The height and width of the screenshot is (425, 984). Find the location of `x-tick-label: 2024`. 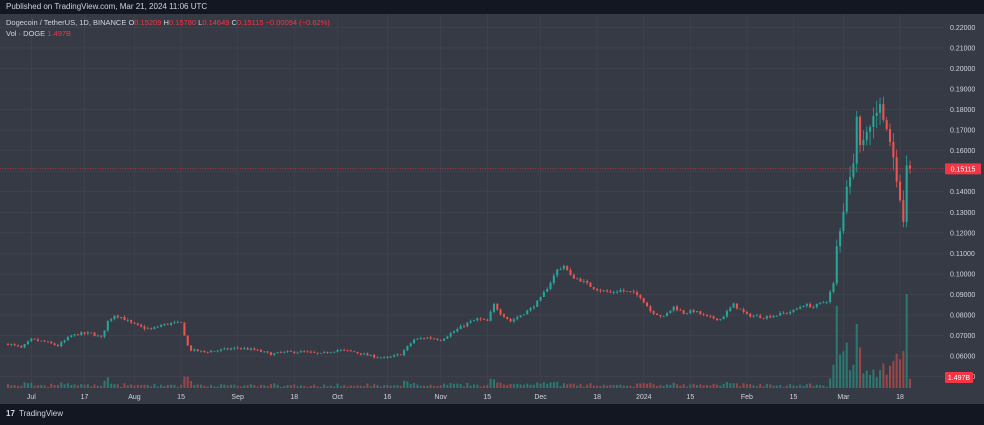

x-tick-label: 2024 is located at coordinates (644, 397).